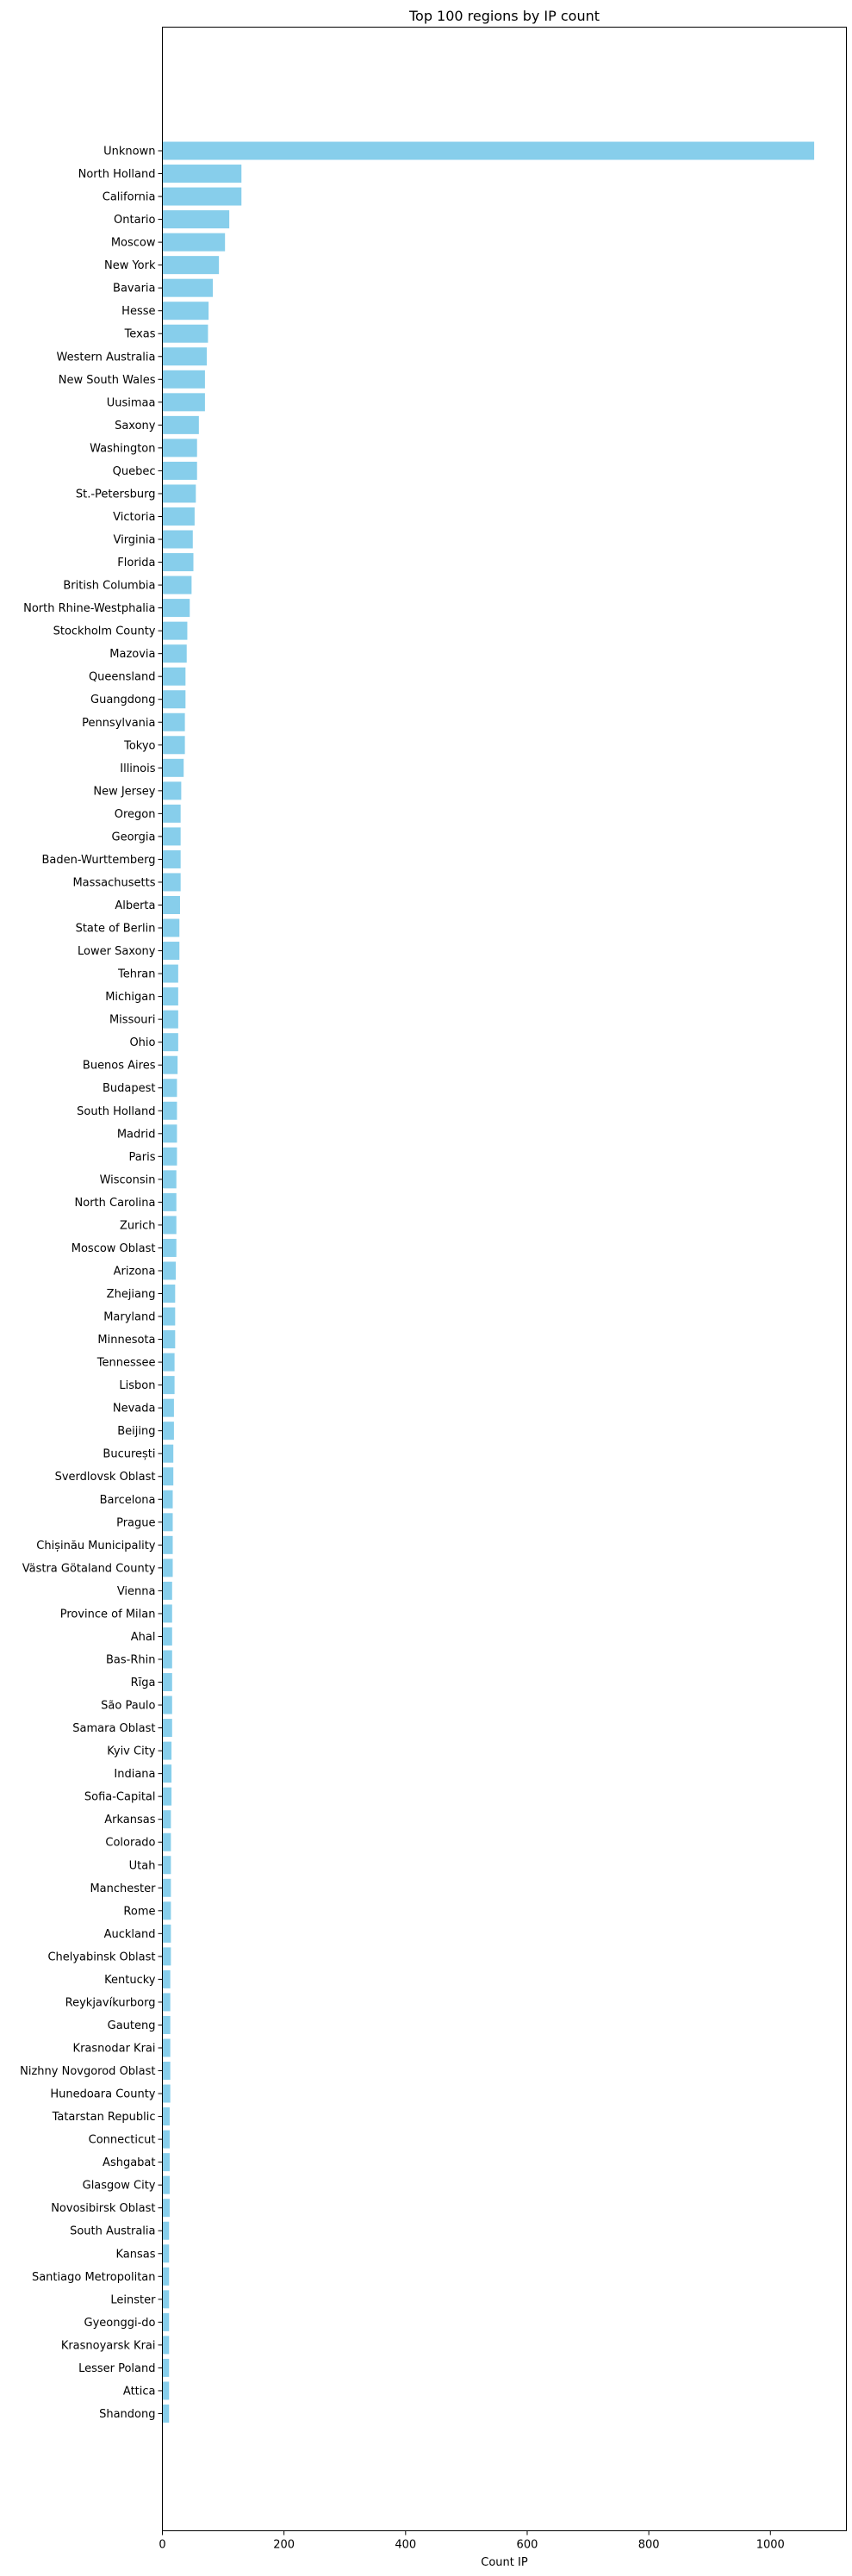 This screenshot has height=2576, width=852. What do you see at coordinates (142, 1042) in the screenshot?
I see `y-tick-label: Ohio` at bounding box center [142, 1042].